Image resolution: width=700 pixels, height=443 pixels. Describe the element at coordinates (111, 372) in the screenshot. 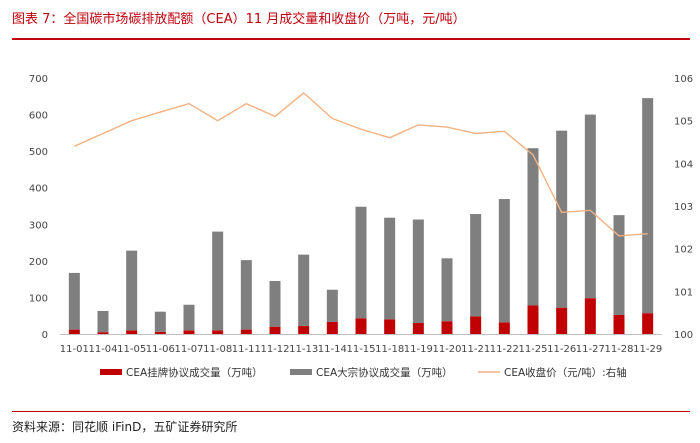

I see `legend-swatch-listed` at that location.